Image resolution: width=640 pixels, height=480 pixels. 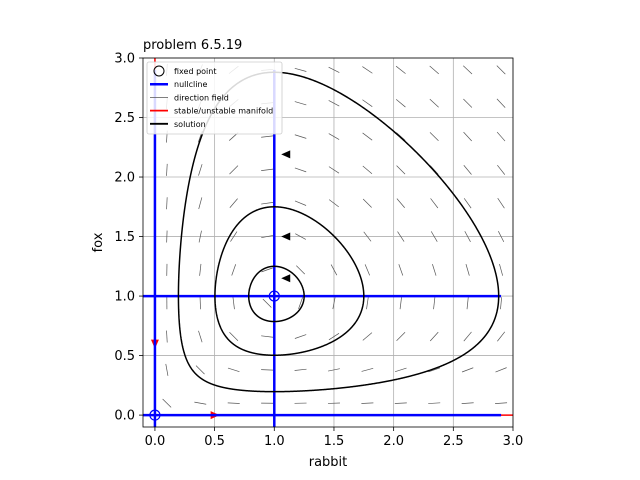 What do you see at coordinates (393, 441) in the screenshot?
I see `x-tick-label: 2.0` at bounding box center [393, 441].